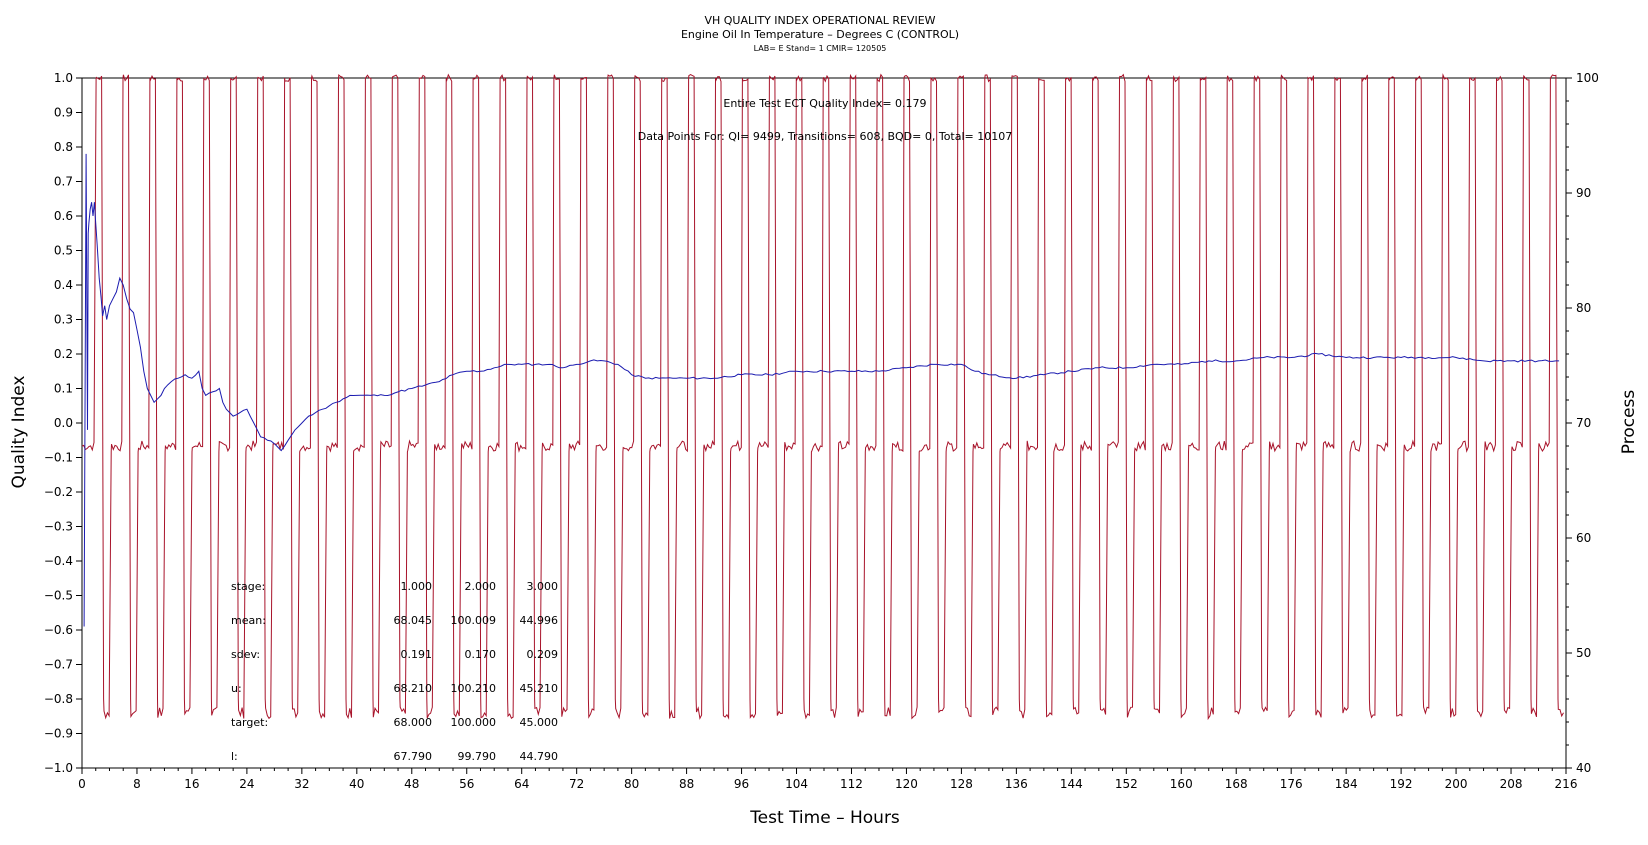 The image size is (1648, 845). I want to click on y-tick-label: 0.0, so click(63, 423).